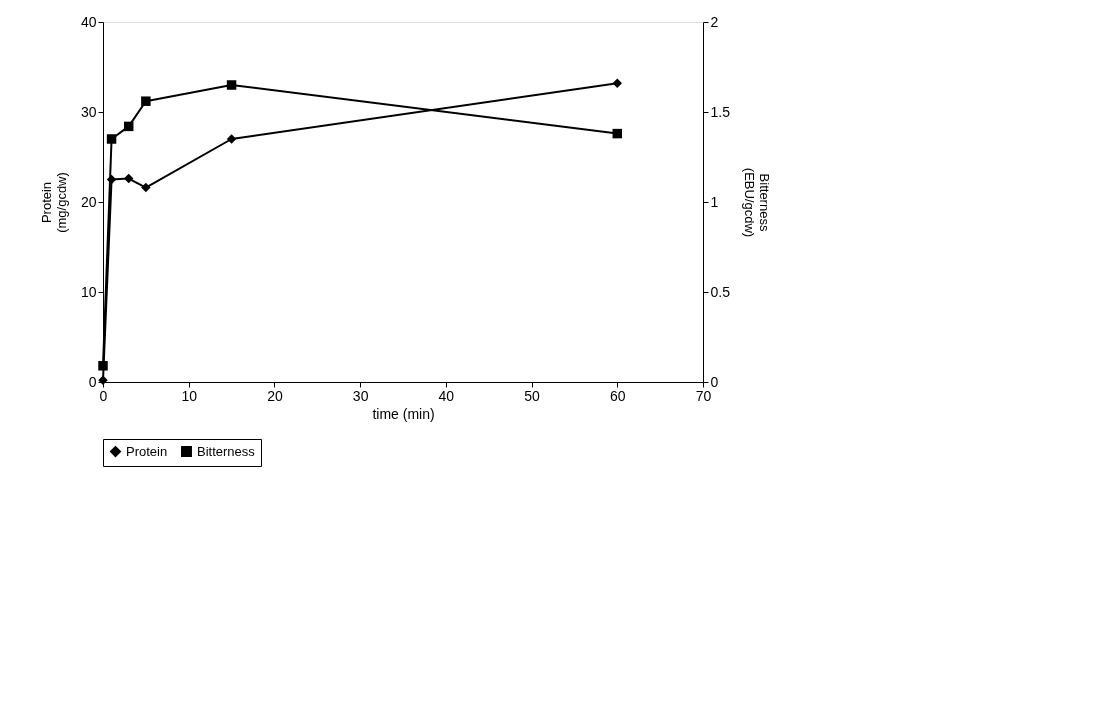  Describe the element at coordinates (103, 395) in the screenshot. I see `x-tick-label: 0` at that location.